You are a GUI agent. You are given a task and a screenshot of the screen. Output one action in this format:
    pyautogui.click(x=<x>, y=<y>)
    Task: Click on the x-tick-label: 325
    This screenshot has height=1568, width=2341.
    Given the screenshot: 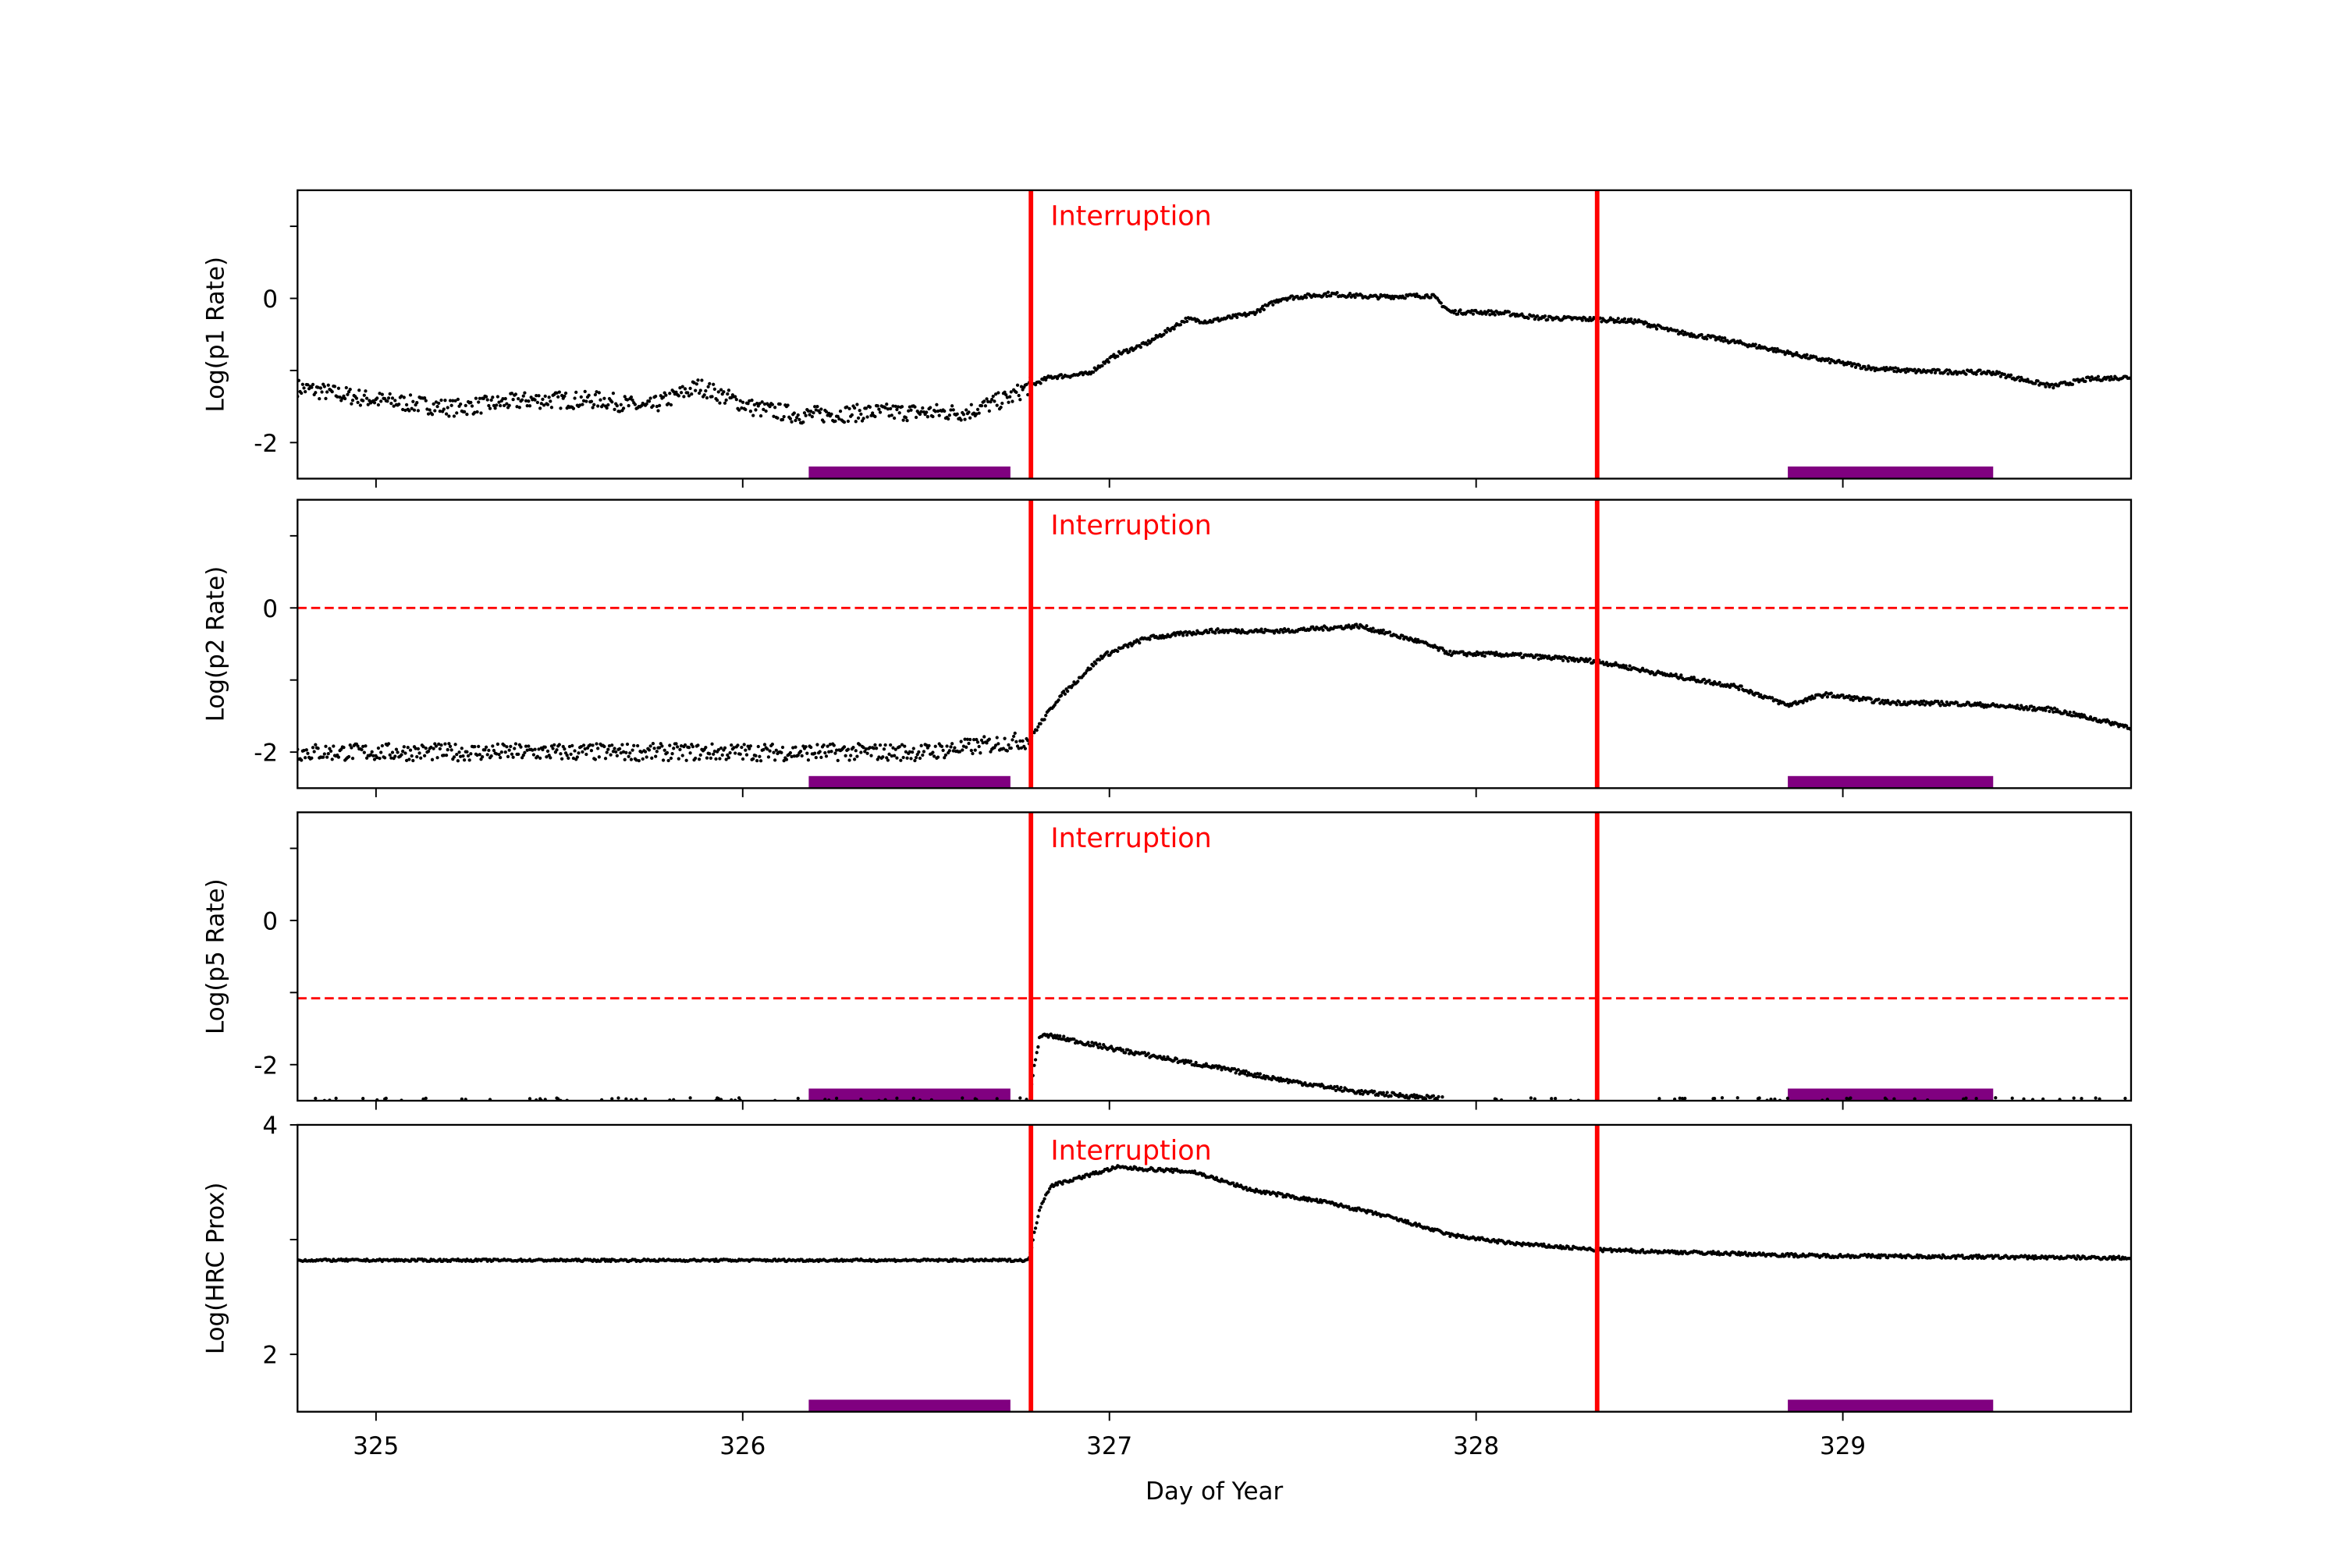 What is the action you would take?
    pyautogui.click(x=376, y=1446)
    